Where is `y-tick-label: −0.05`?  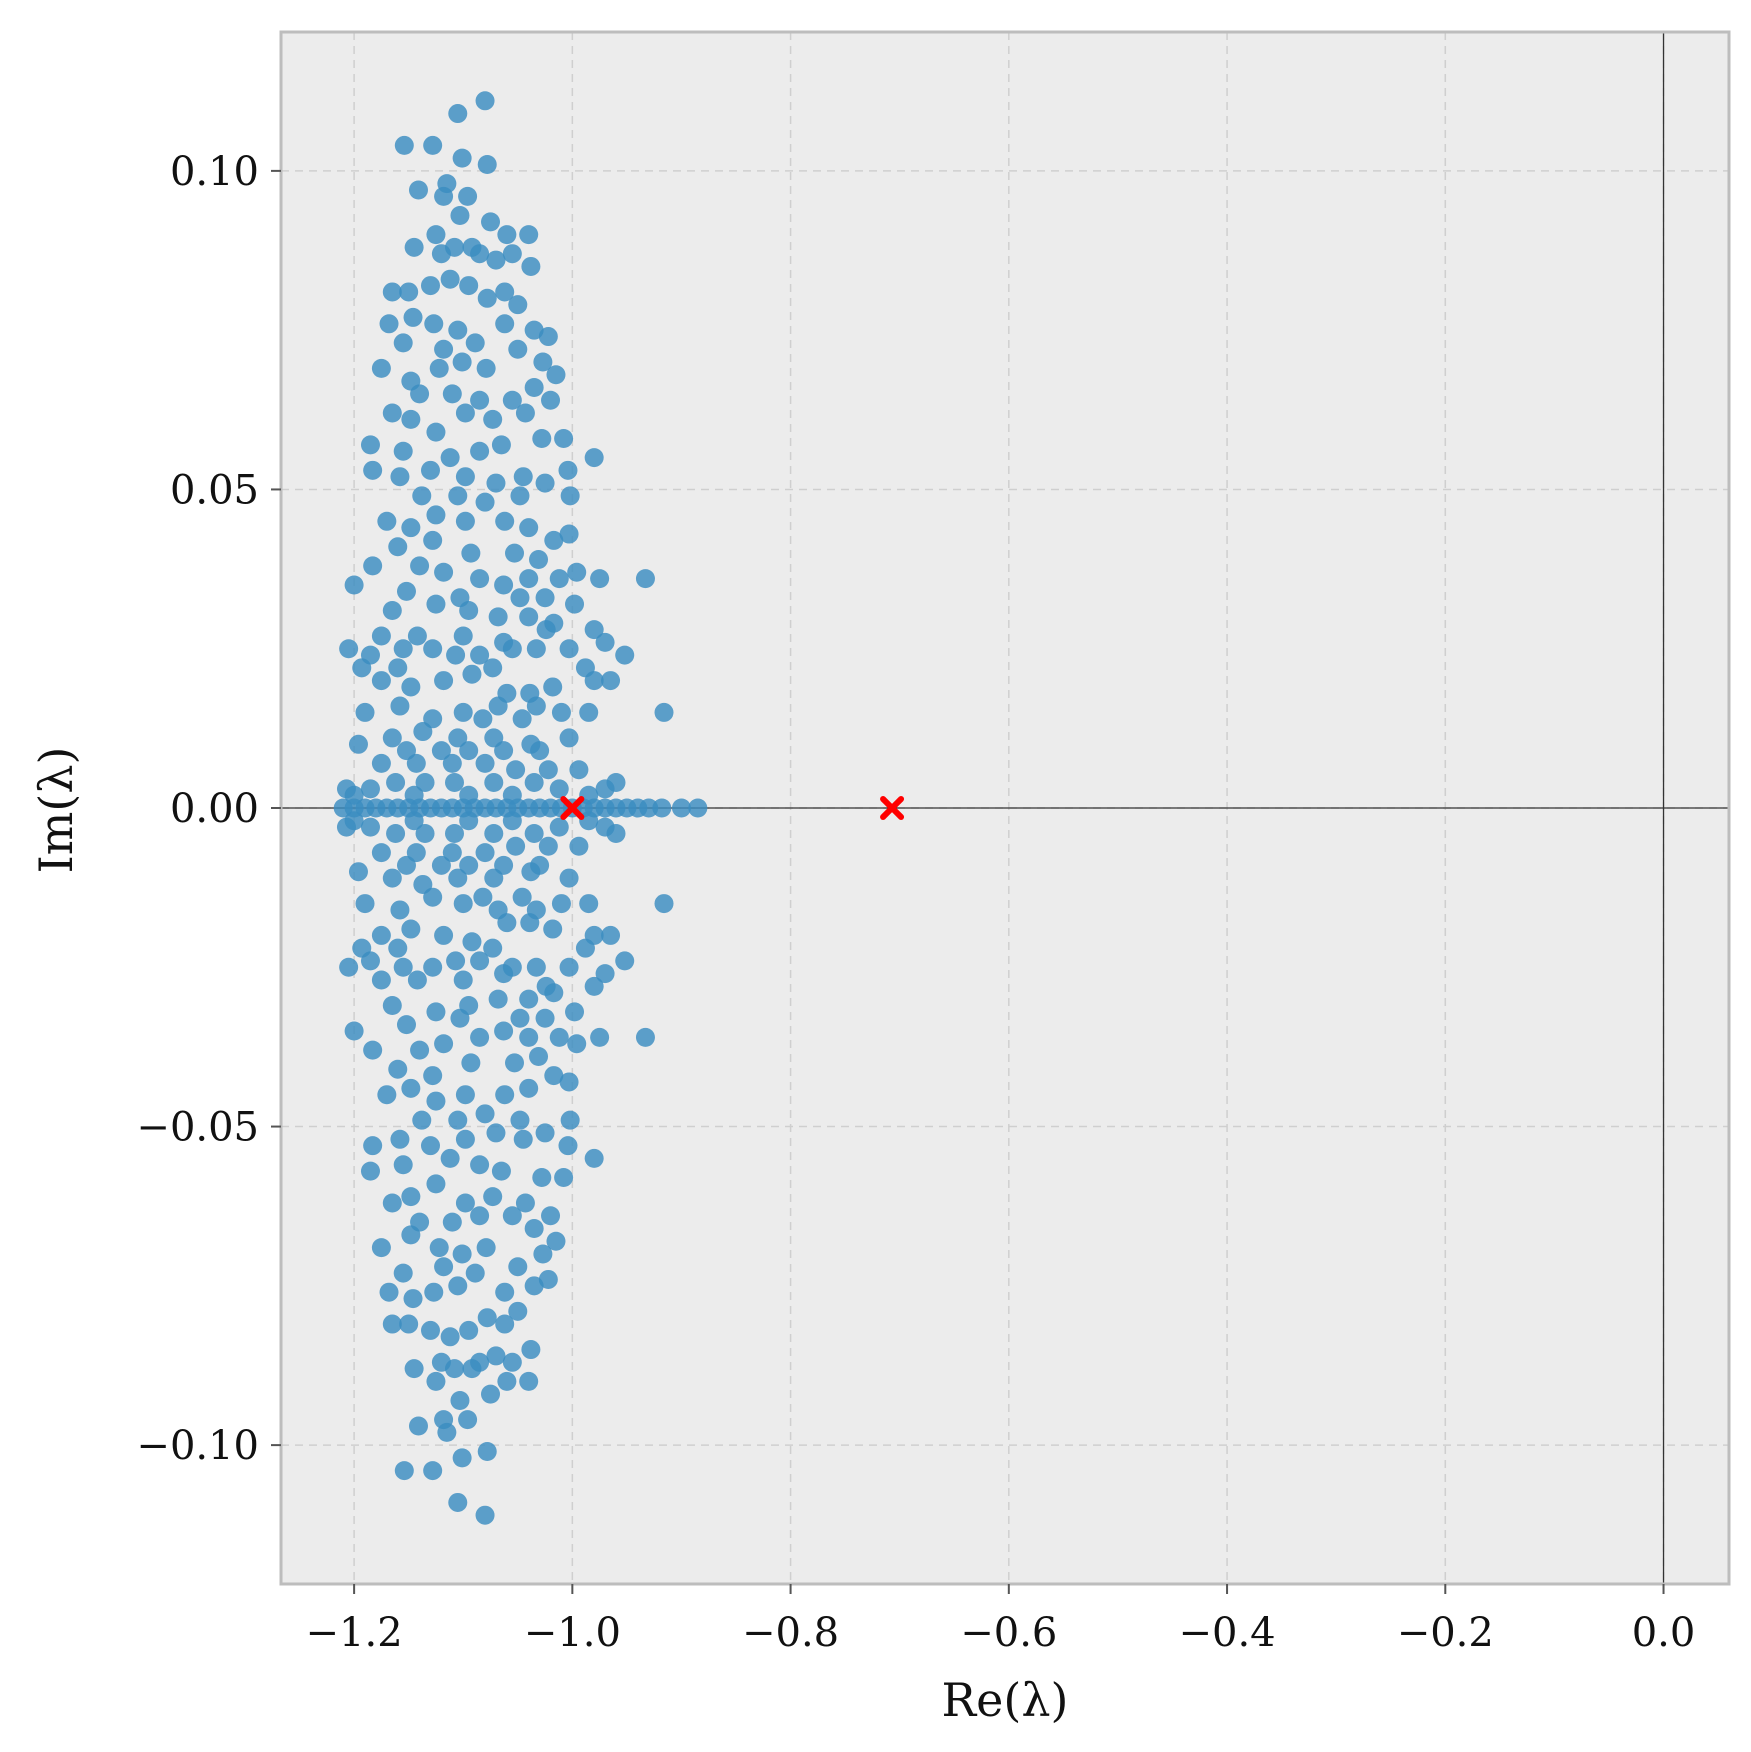 y-tick-label: −0.05 is located at coordinates (197, 1128).